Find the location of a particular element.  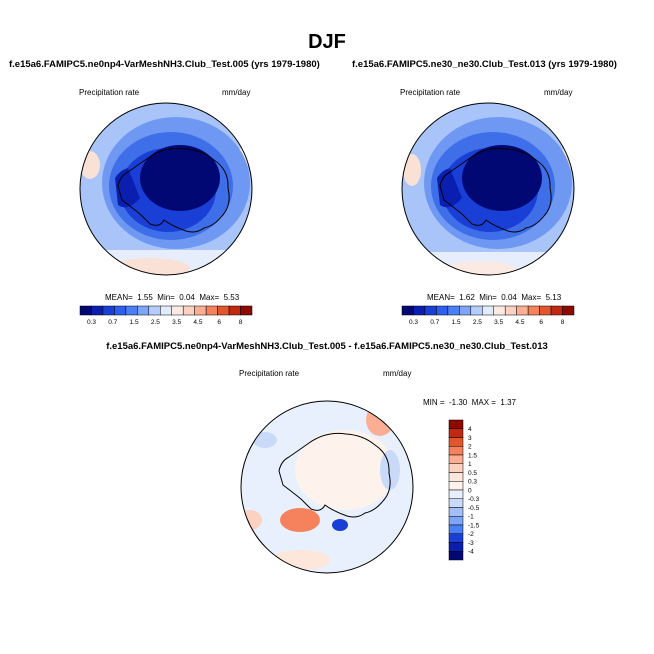

panel3-antarctica-outline is located at coordinates (334, 475).